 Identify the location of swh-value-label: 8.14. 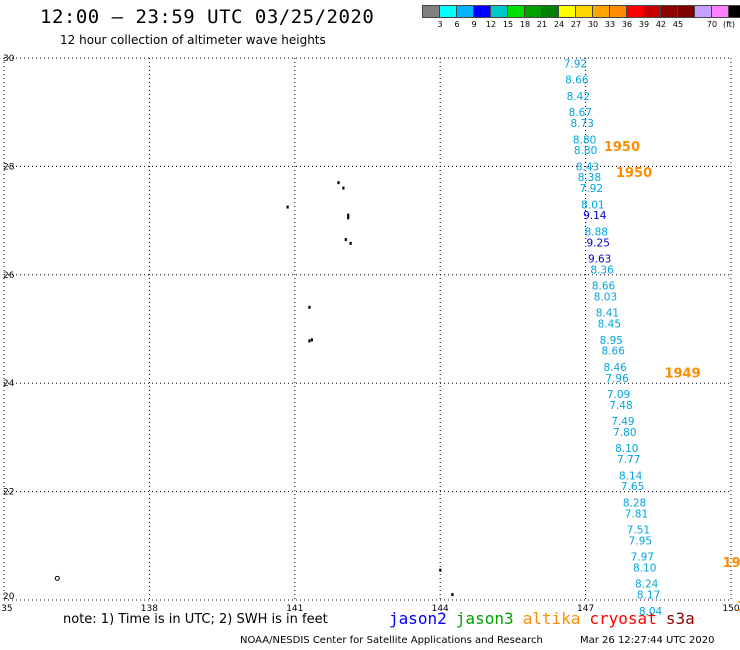
(631, 476).